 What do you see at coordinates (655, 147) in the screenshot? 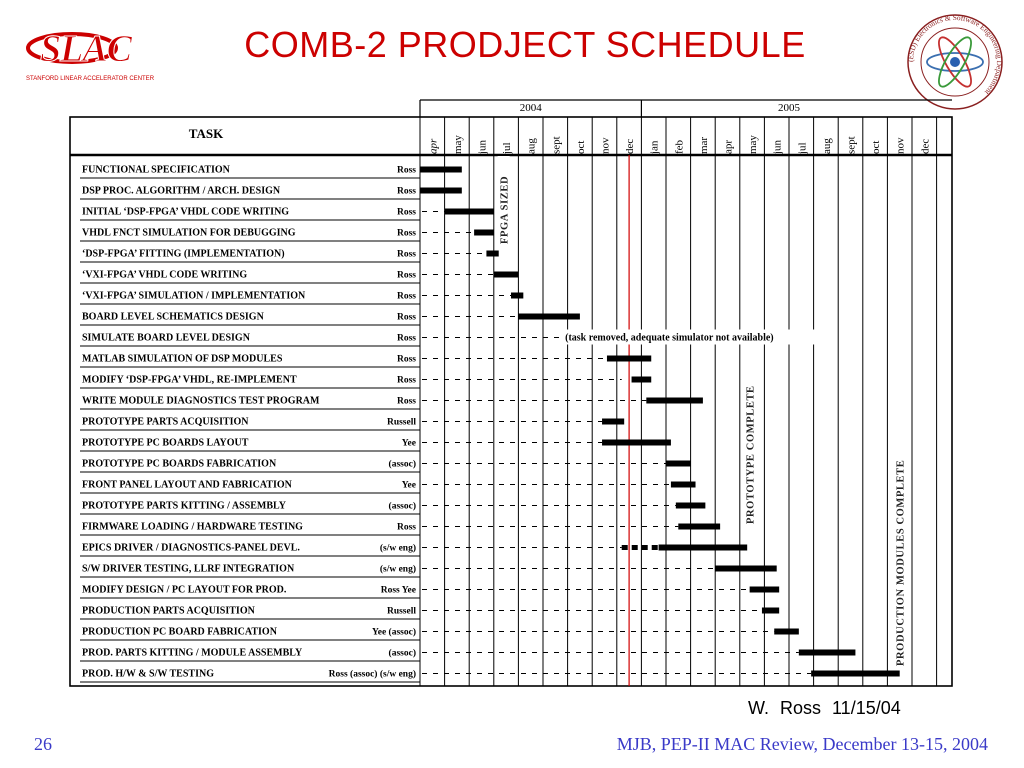
I see `month-label: jan` at bounding box center [655, 147].